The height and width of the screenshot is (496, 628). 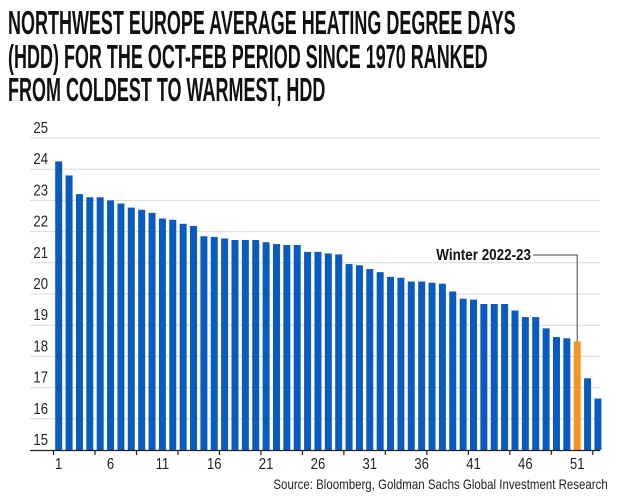 I want to click on title-line-3: FROM COLDEST TO WARMEST, HDD, so click(x=167, y=89).